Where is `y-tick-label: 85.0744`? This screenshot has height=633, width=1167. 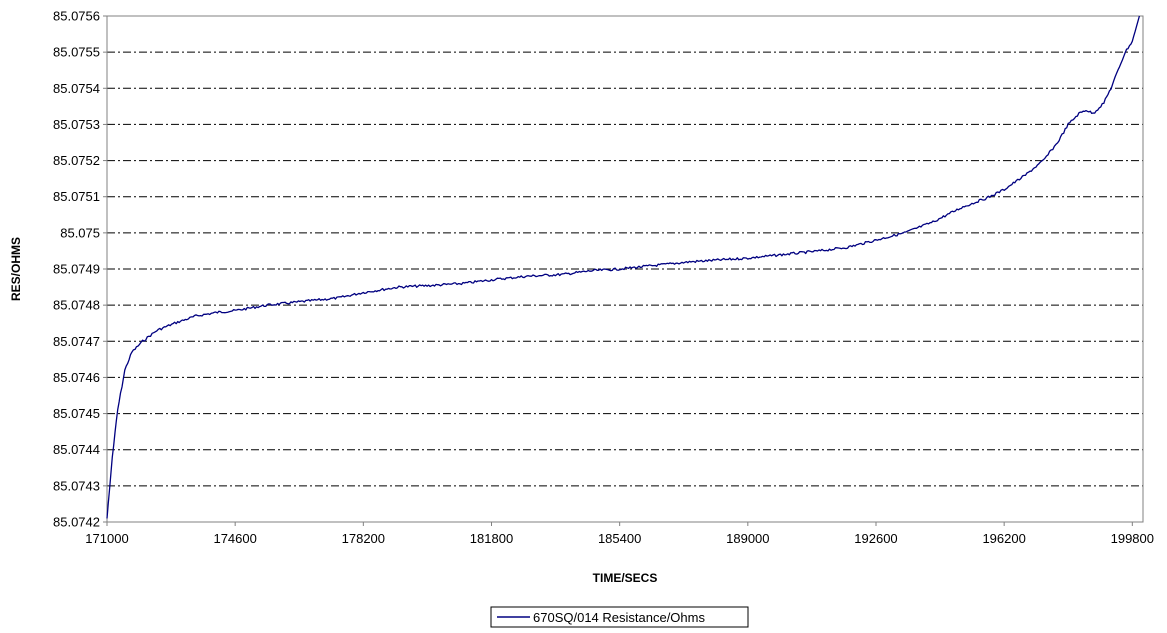
y-tick-label: 85.0744 is located at coordinates (76, 449).